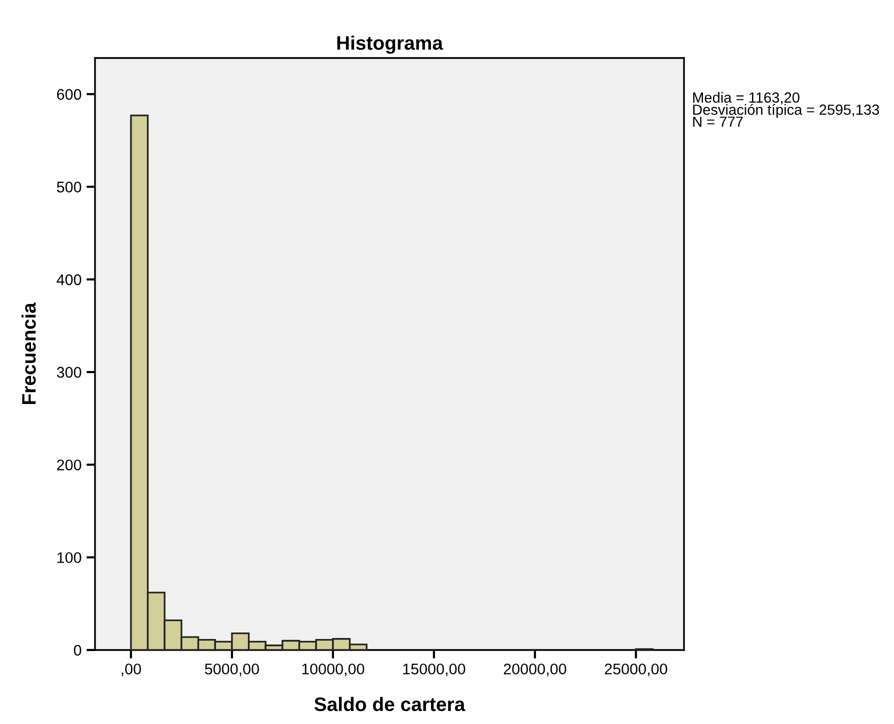  I want to click on y-tick-label: 300, so click(69, 372).